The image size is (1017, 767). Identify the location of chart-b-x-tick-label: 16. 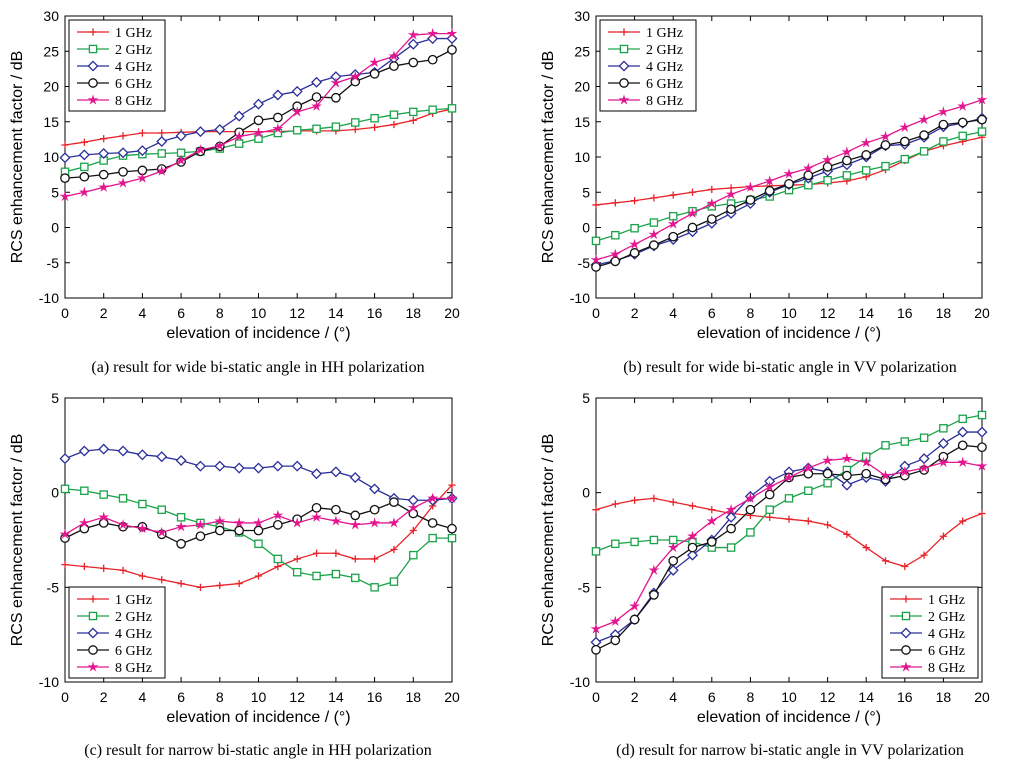
(905, 313).